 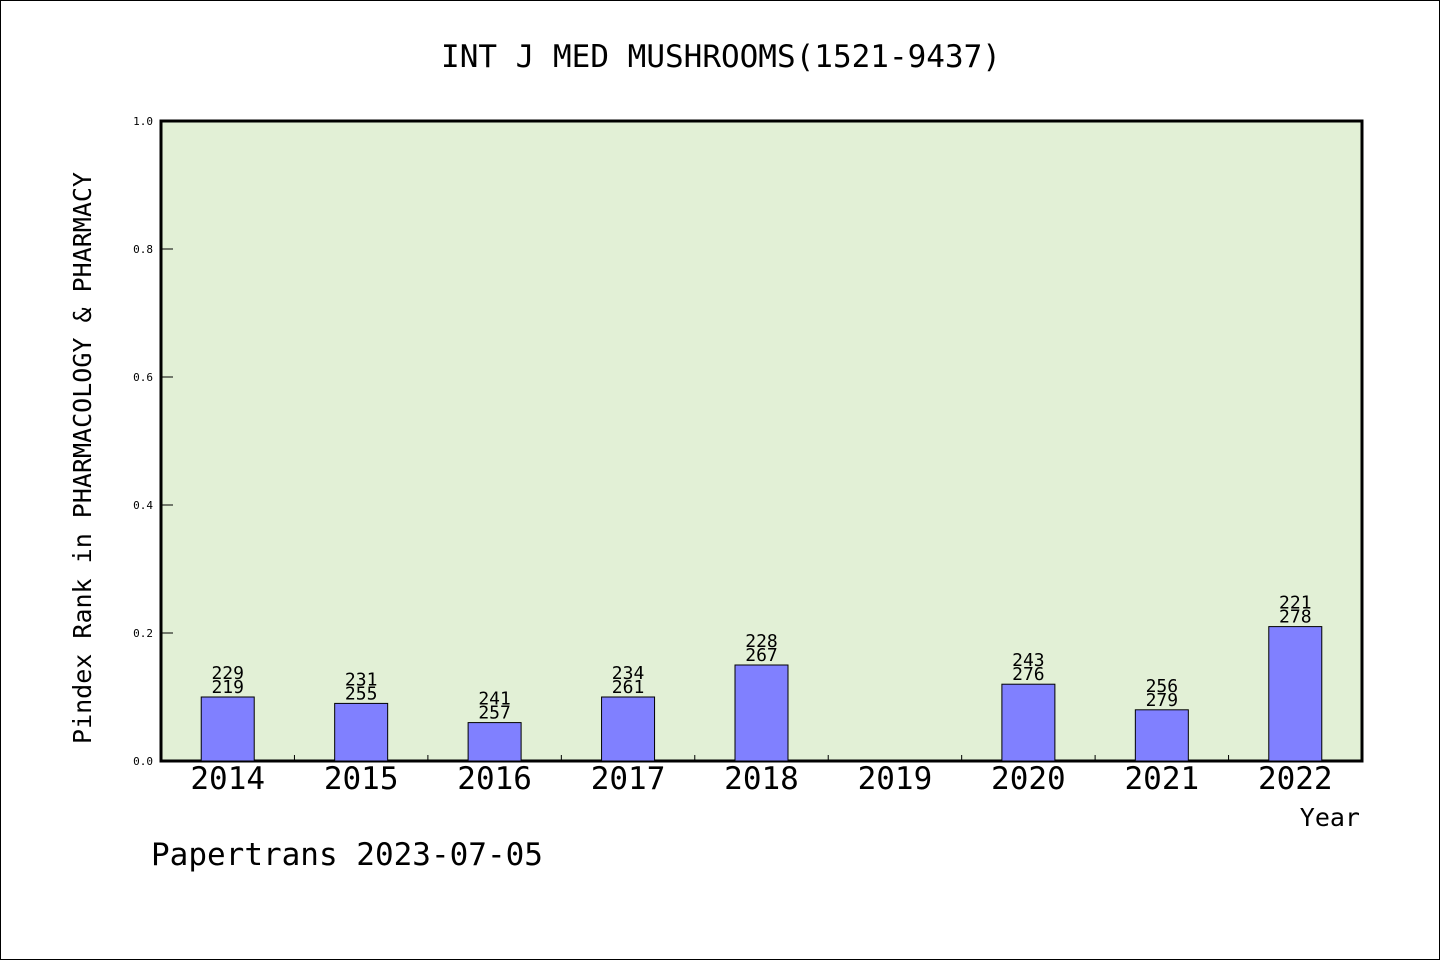 I want to click on x-tick-label: 2014, so click(x=227, y=779).